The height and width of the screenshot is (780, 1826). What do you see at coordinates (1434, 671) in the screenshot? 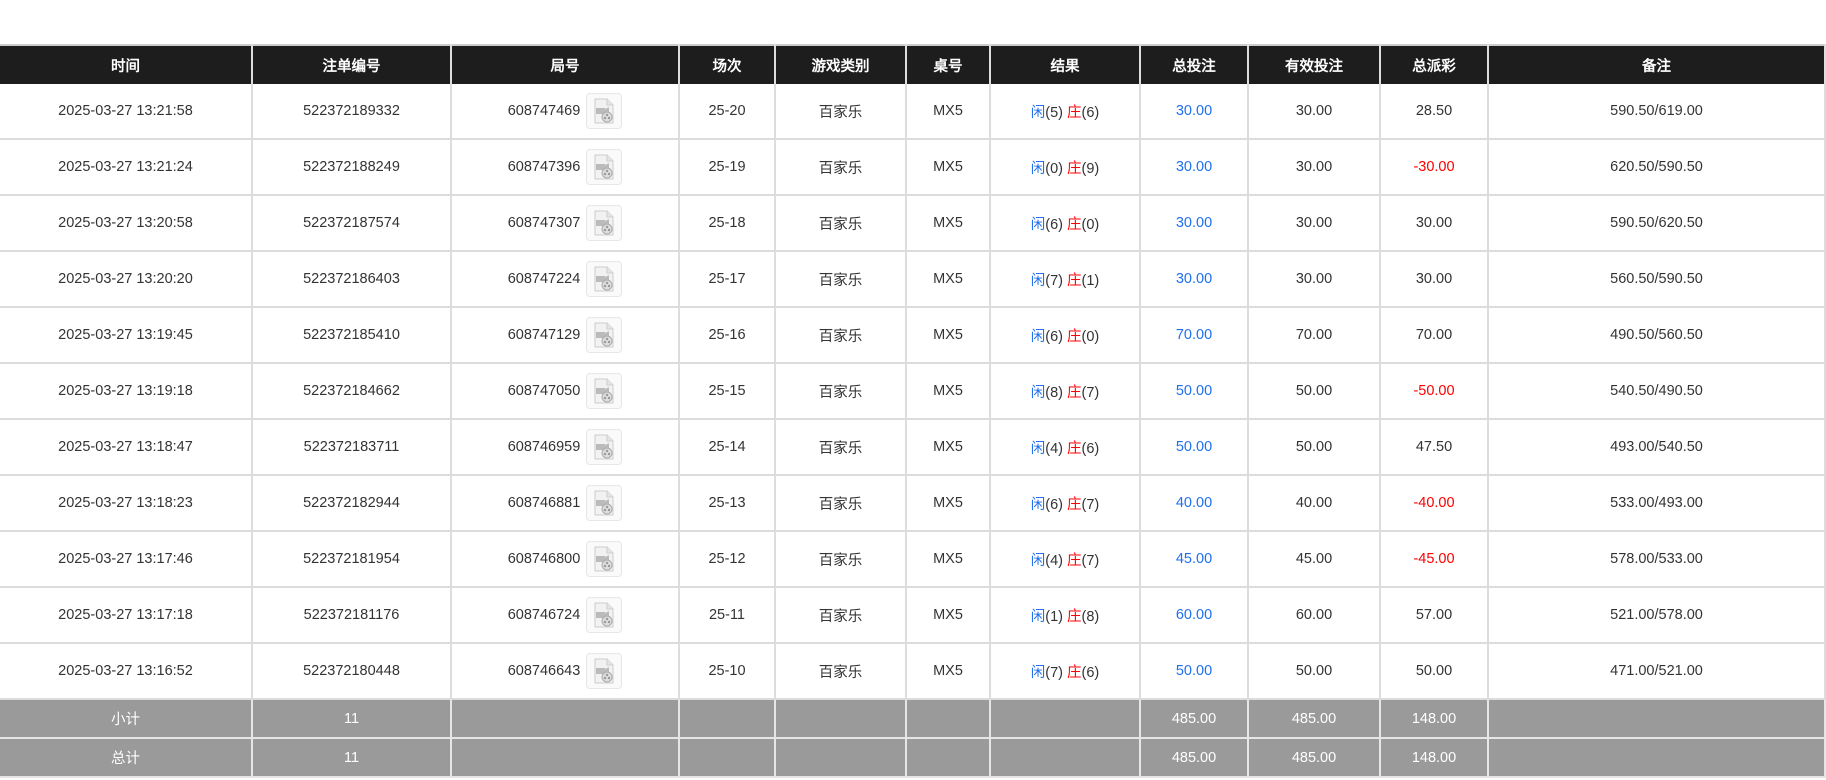
I see `payout: 50.00` at bounding box center [1434, 671].